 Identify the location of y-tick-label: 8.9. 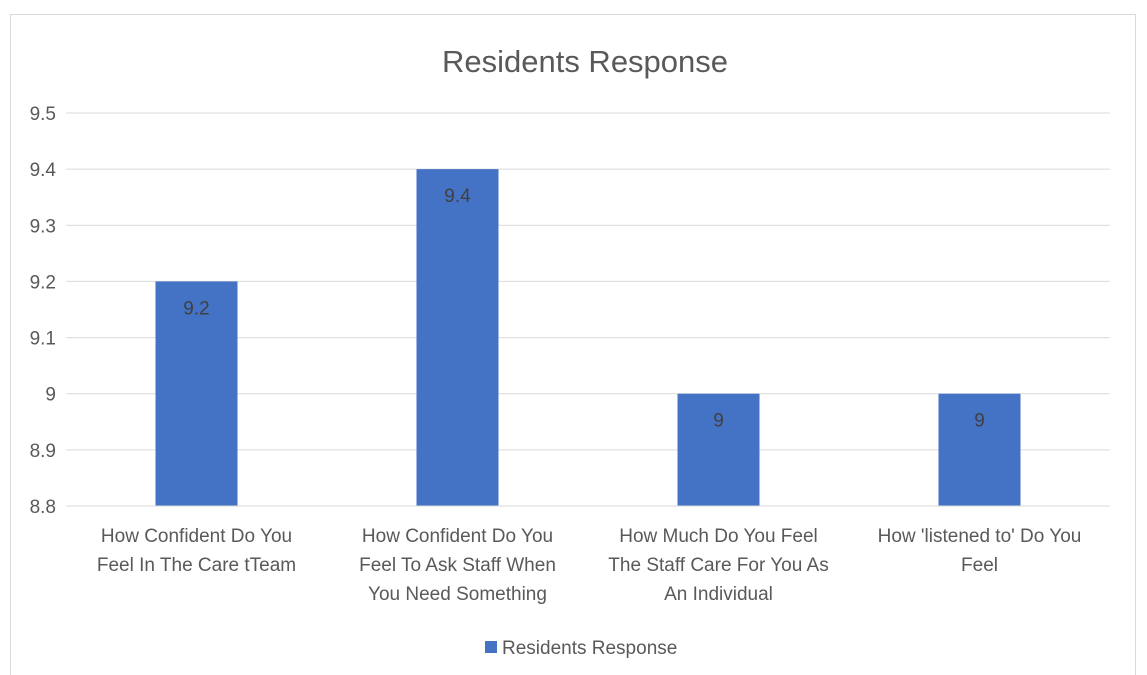
(43, 451).